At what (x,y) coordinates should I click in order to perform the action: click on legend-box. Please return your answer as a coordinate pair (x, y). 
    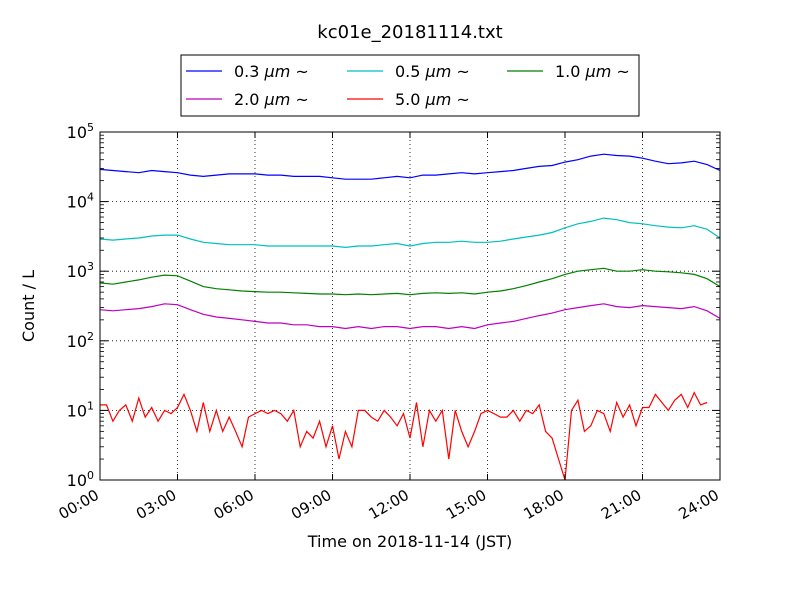
    Looking at the image, I should click on (410, 85).